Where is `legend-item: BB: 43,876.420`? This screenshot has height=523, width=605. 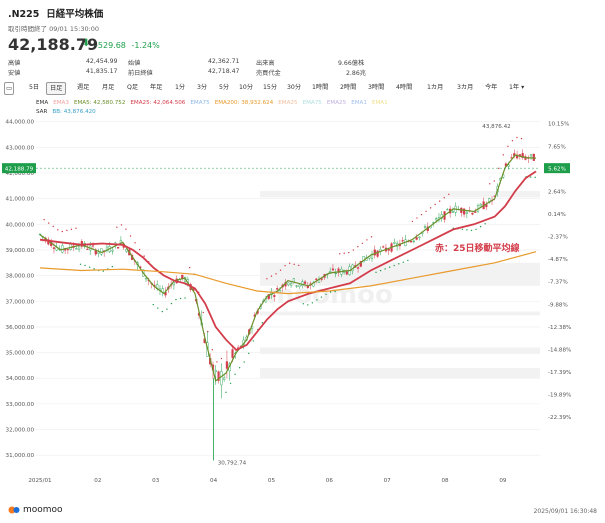 legend-item: BB: 43,876.420 is located at coordinates (74, 112).